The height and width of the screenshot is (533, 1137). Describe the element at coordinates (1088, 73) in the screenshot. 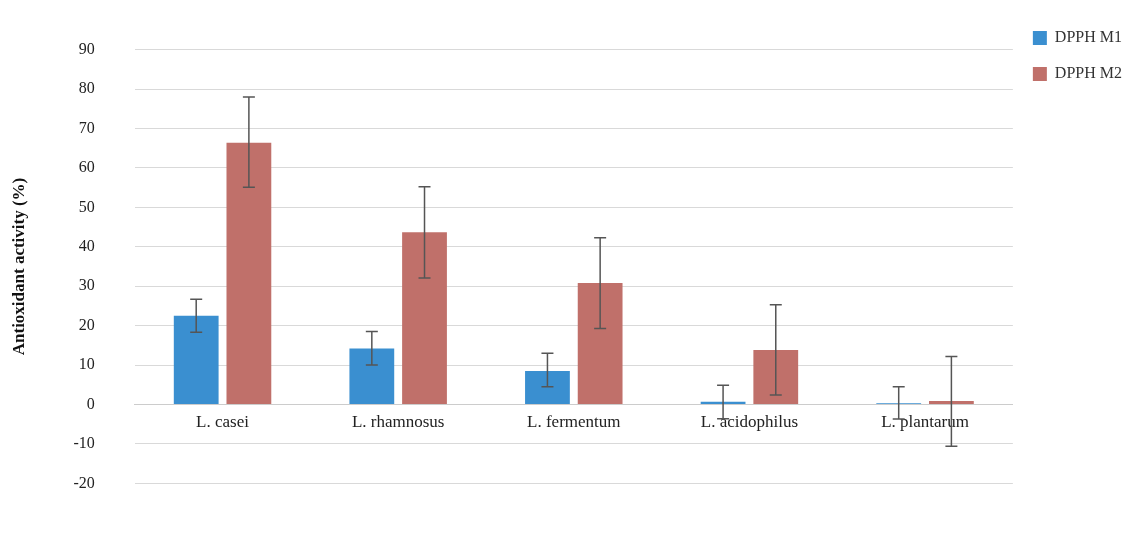

I see `legend-label: DPPH M2` at that location.